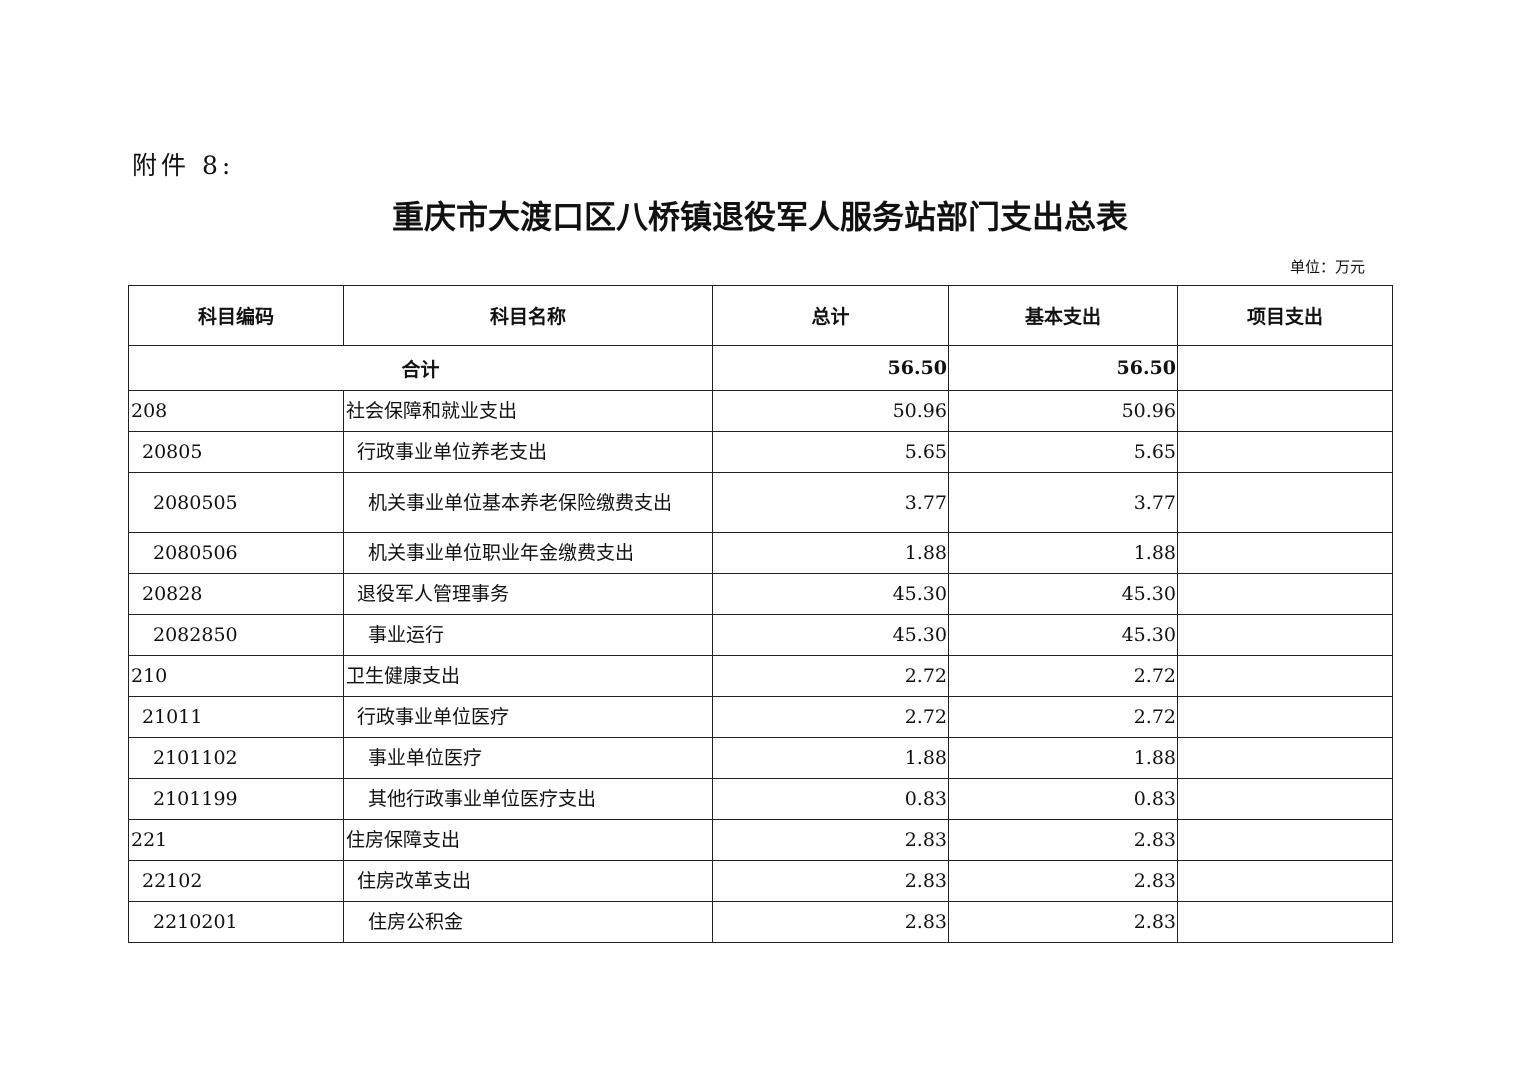 The width and height of the screenshot is (1520, 1074). I want to click on header-name: 科目名称, so click(528, 315).